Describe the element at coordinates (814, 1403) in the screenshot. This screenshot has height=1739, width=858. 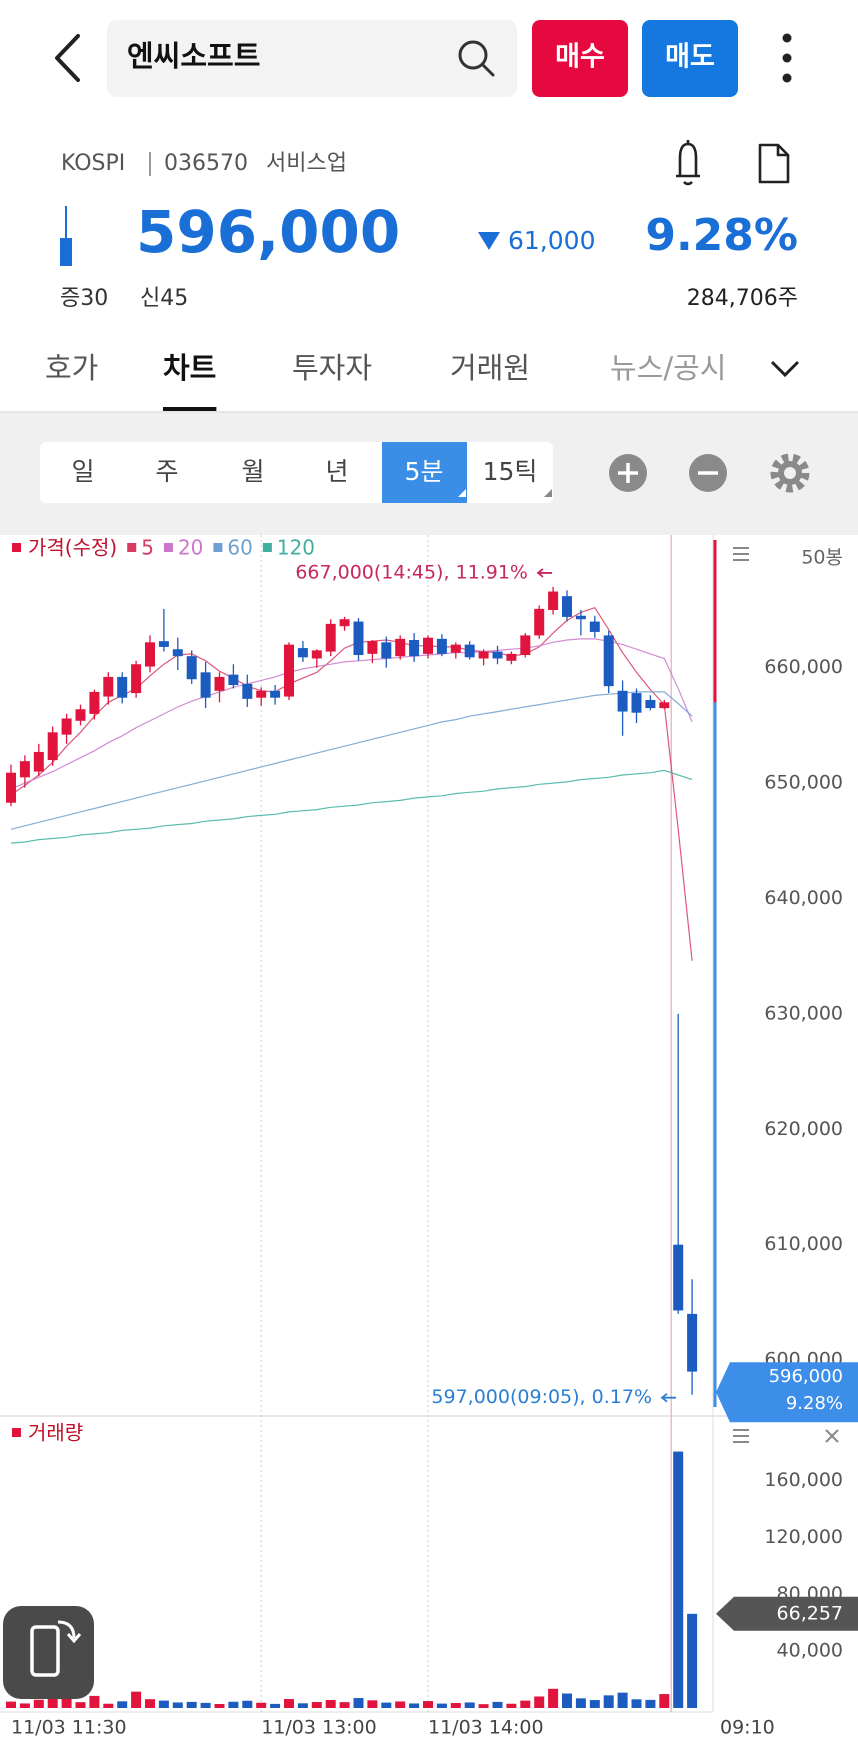
I see `price-tag-percent: 9.28%` at that location.